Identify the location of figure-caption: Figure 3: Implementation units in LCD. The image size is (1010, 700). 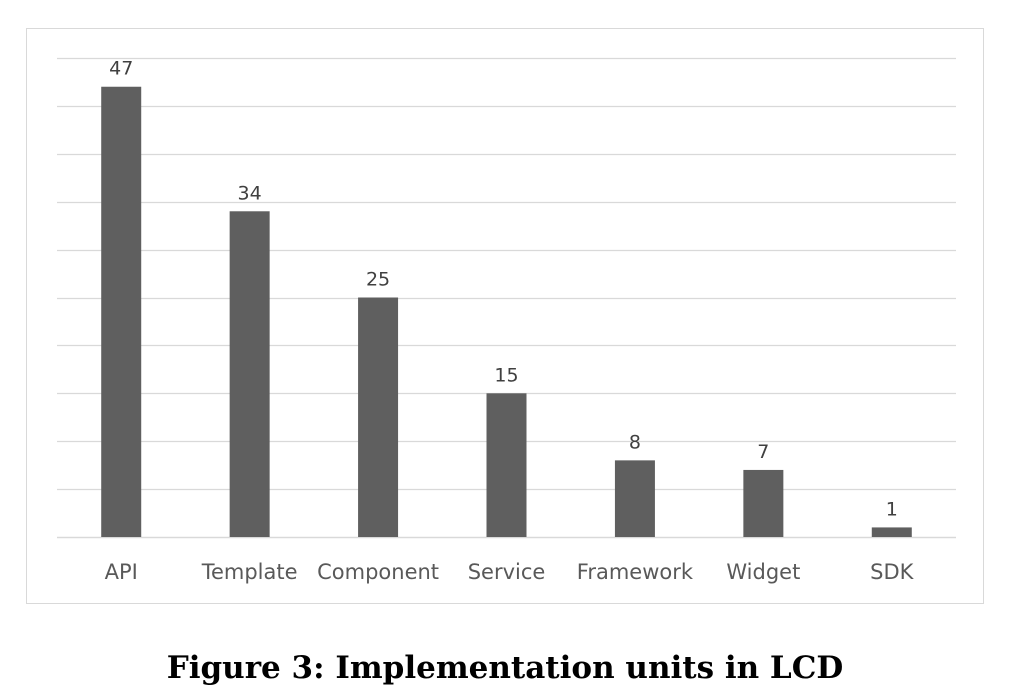
(505, 668).